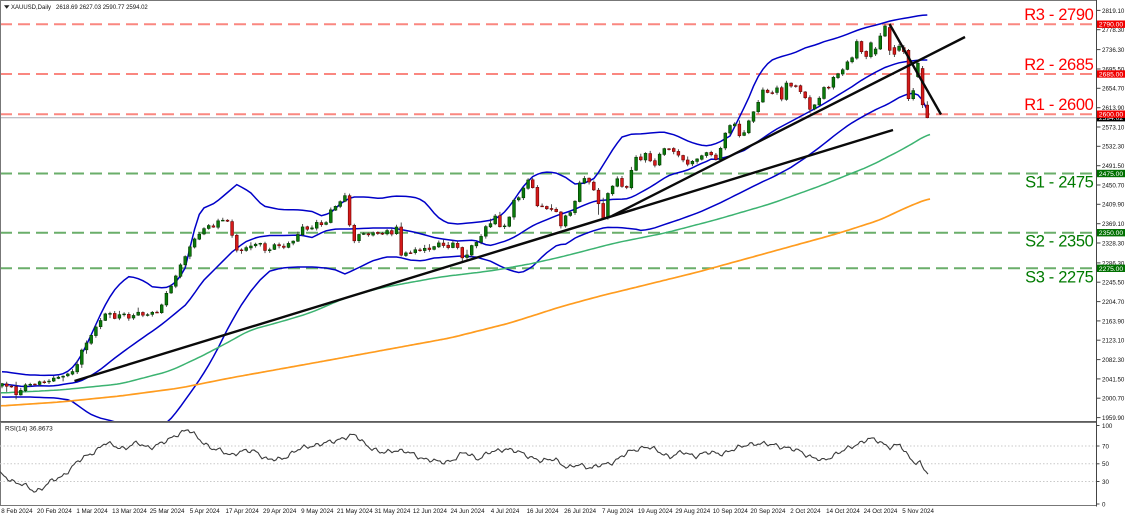 This screenshot has height=526, width=1125. I want to click on svg-text: 2275.00, so click(1111, 269).